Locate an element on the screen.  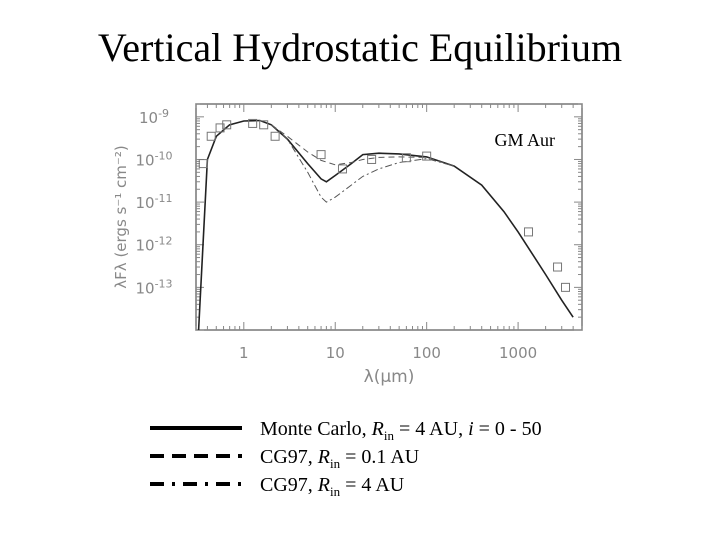
chart-annotation: GM Aur is located at coordinates (524, 140).